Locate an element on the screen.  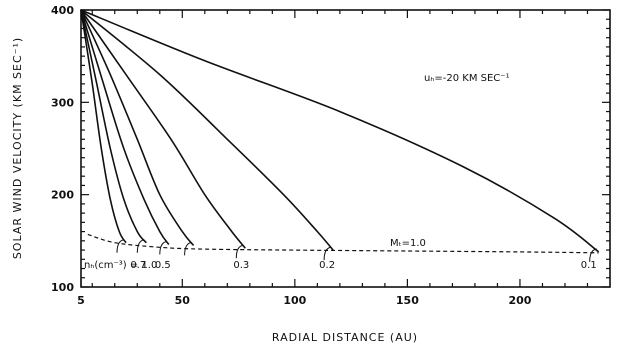
x-tick-label: 100 is located at coordinates (294, 300).